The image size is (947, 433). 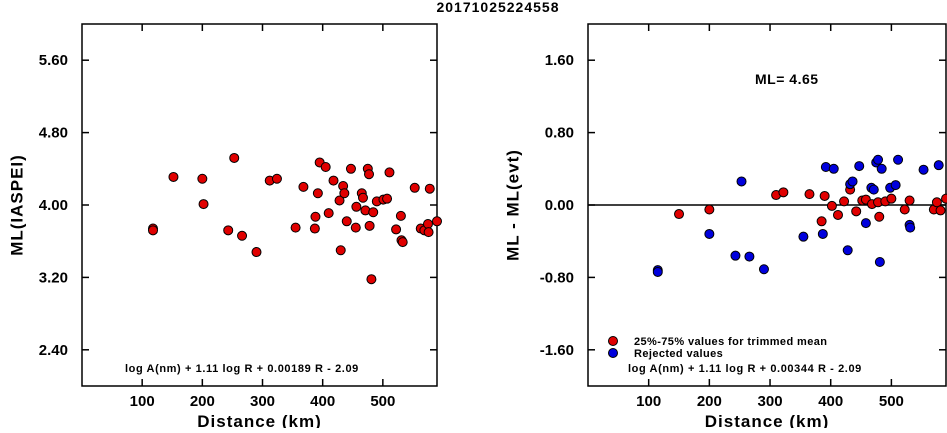 I want to click on y-tick-label: 4.80, so click(x=53, y=133).